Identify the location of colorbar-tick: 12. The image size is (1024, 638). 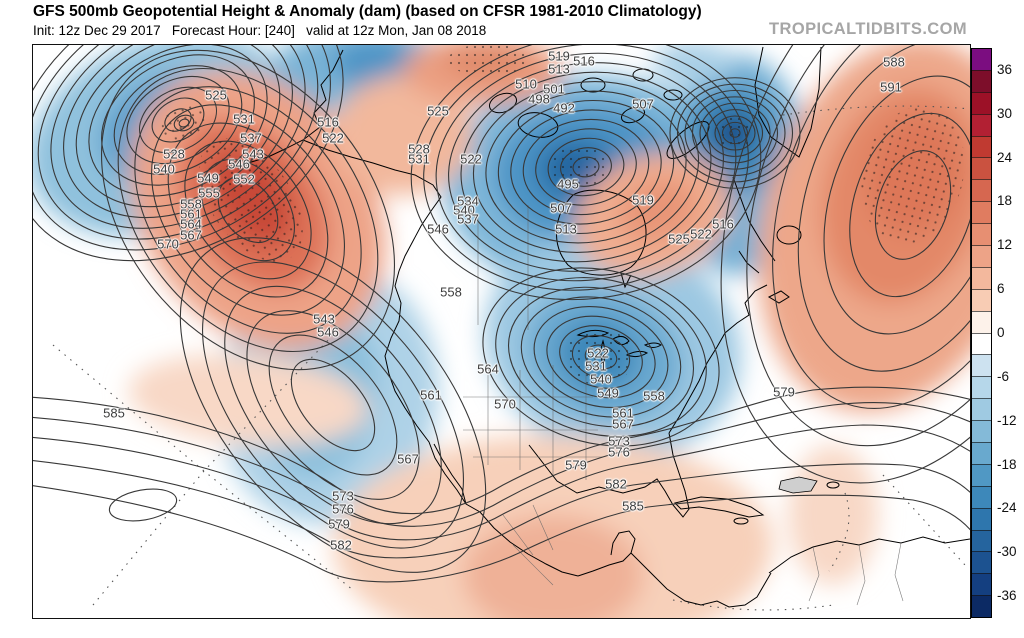
(1005, 245).